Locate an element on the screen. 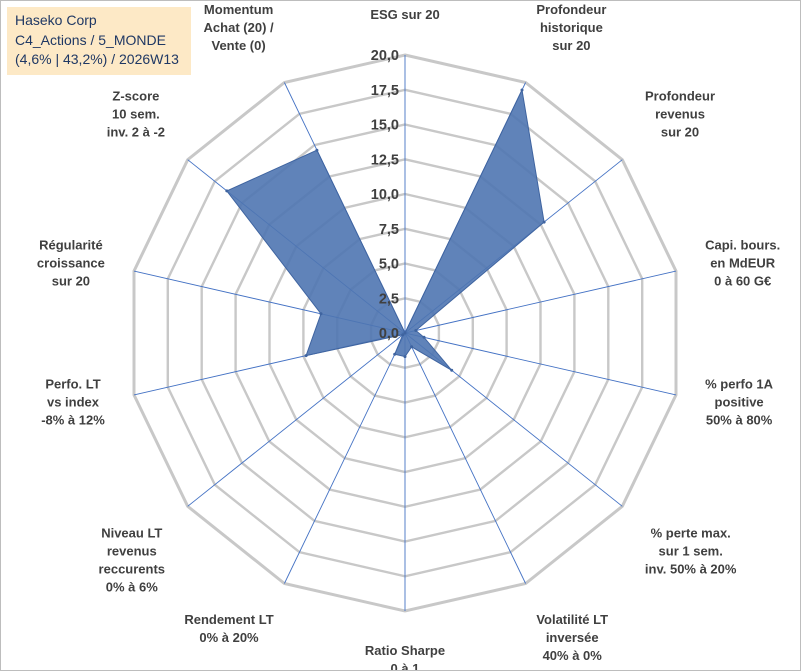 The image size is (801, 671). company-name: Haseko Corp is located at coordinates (56, 20).